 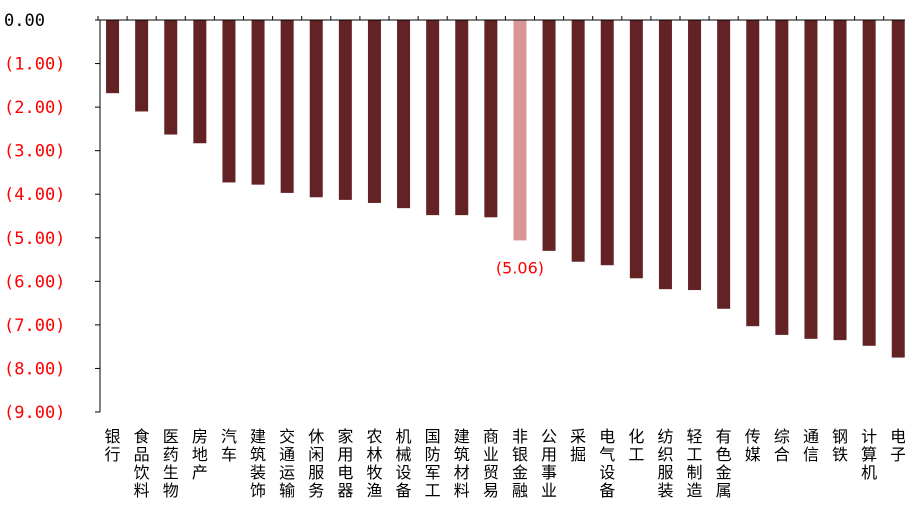 I want to click on y-tick-label: (5.00), so click(x=34, y=239).